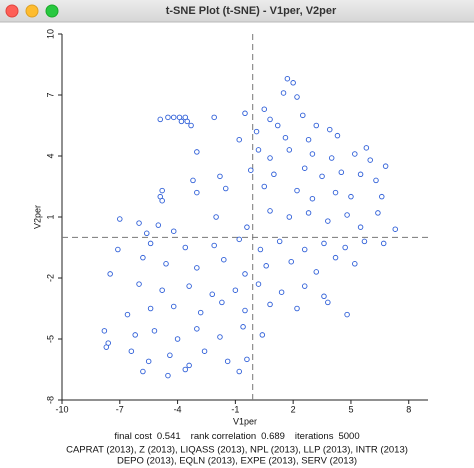 Image resolution: width=474 pixels, height=468 pixels. What do you see at coordinates (50, 400) in the screenshot?
I see `y-tick-label: -8` at bounding box center [50, 400].